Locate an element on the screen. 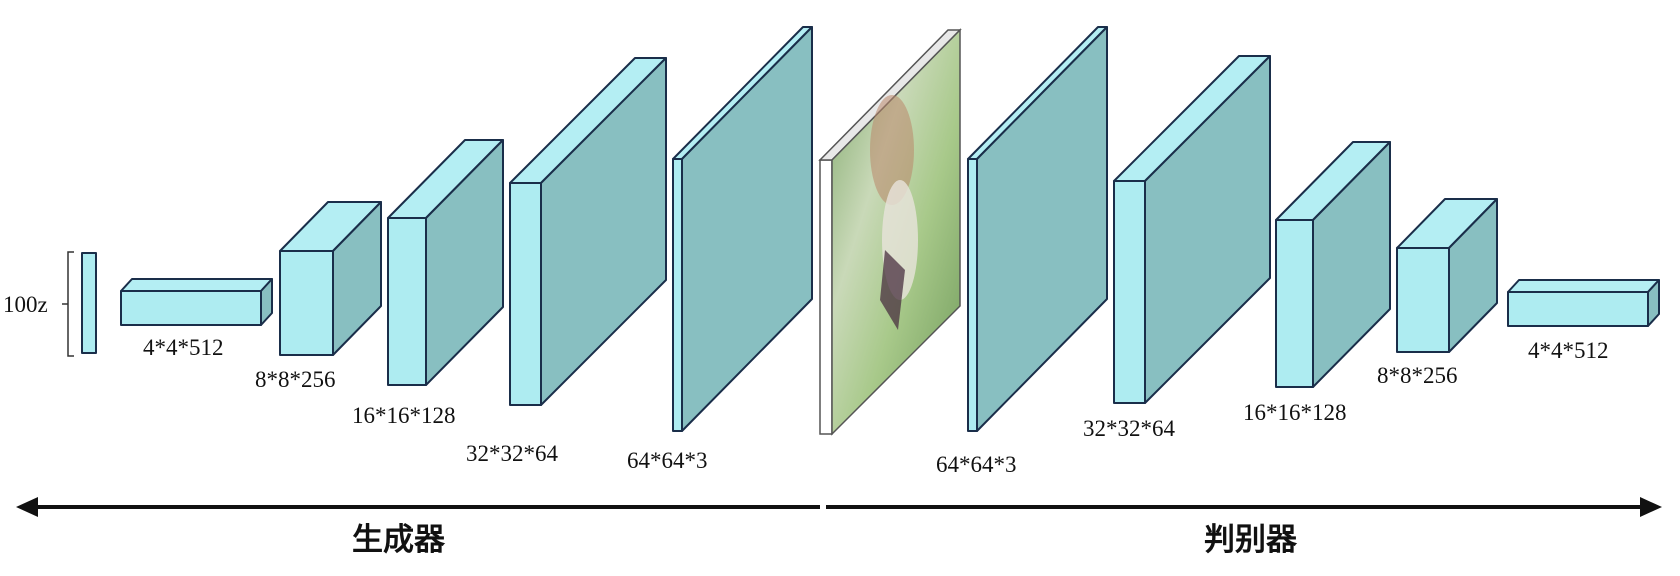 The width and height of the screenshot is (1680, 576). disc-layer-1-block is located at coordinates (1037, 229).